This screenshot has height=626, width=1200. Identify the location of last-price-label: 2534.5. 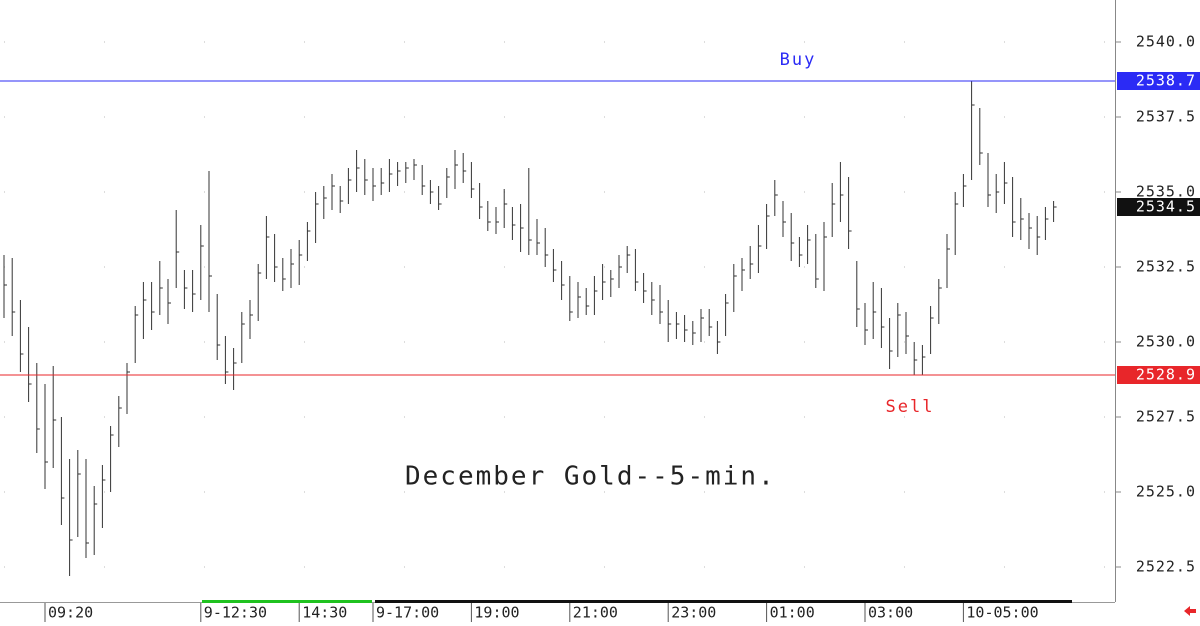
(1166, 207).